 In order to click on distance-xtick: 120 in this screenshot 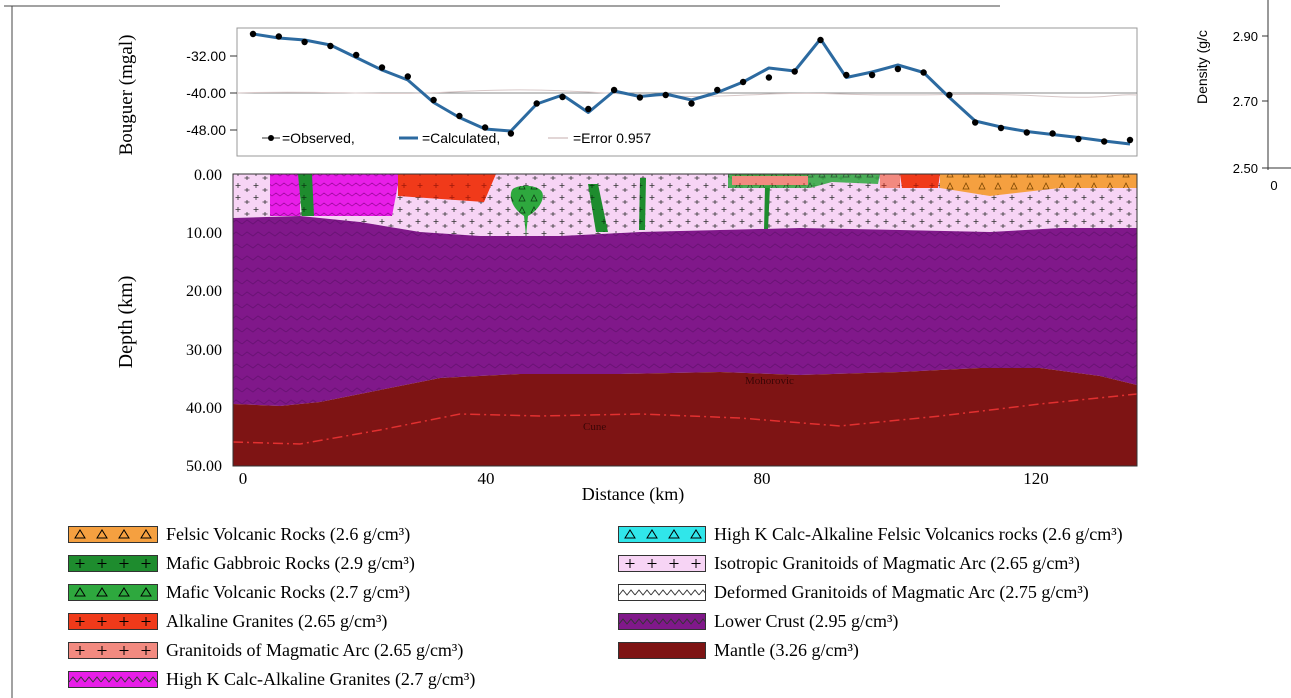, I will do `click(1036, 478)`.